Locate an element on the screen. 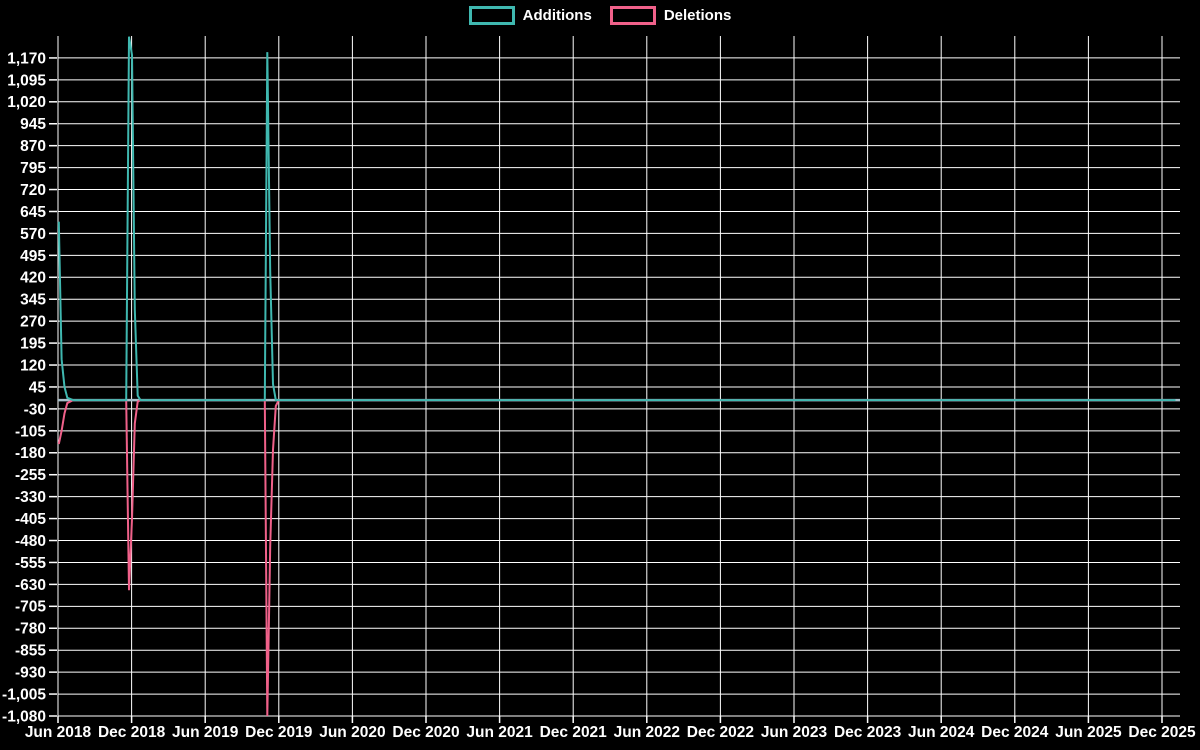 The width and height of the screenshot is (1200, 750). y-tick-label: 945 is located at coordinates (33, 124).